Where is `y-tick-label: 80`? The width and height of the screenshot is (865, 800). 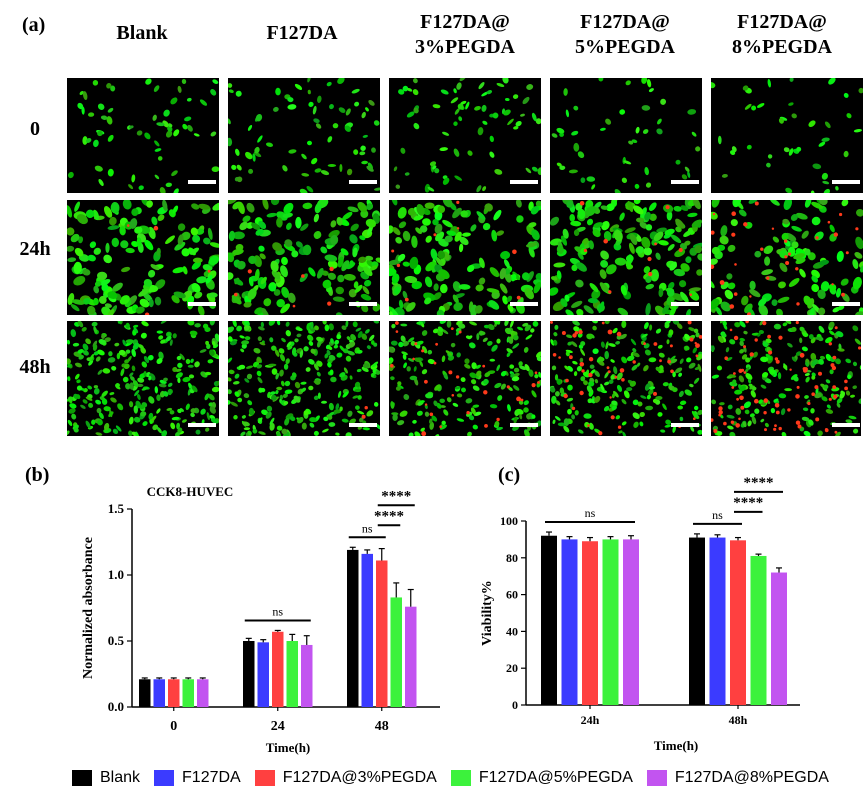 y-tick-label: 80 is located at coordinates (512, 558).